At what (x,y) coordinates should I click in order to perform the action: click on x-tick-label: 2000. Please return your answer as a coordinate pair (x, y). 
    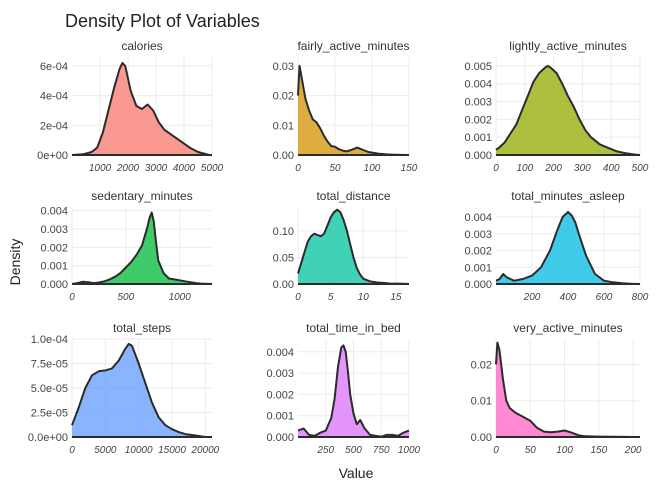
    Looking at the image, I should click on (128, 168).